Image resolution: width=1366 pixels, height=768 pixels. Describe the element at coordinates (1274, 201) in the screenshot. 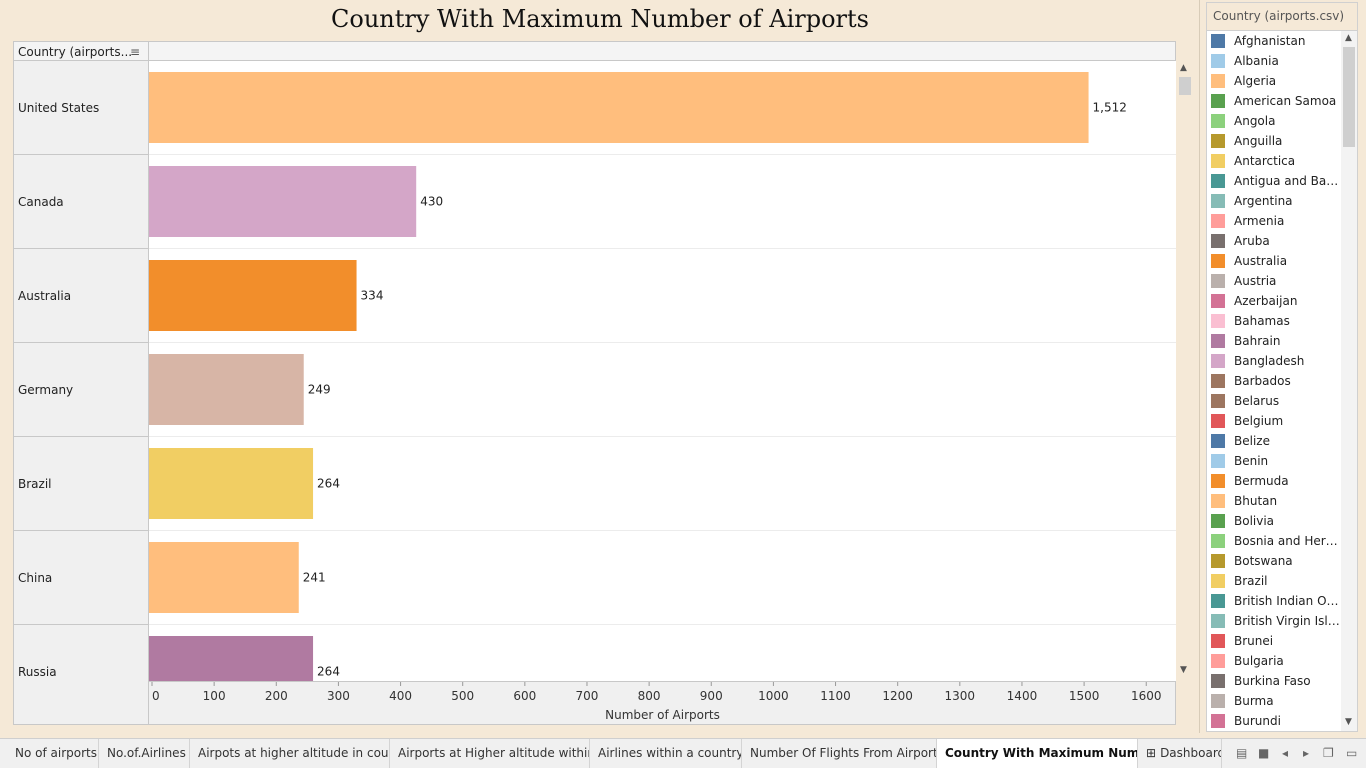

I see `legend-item: Argentina` at that location.